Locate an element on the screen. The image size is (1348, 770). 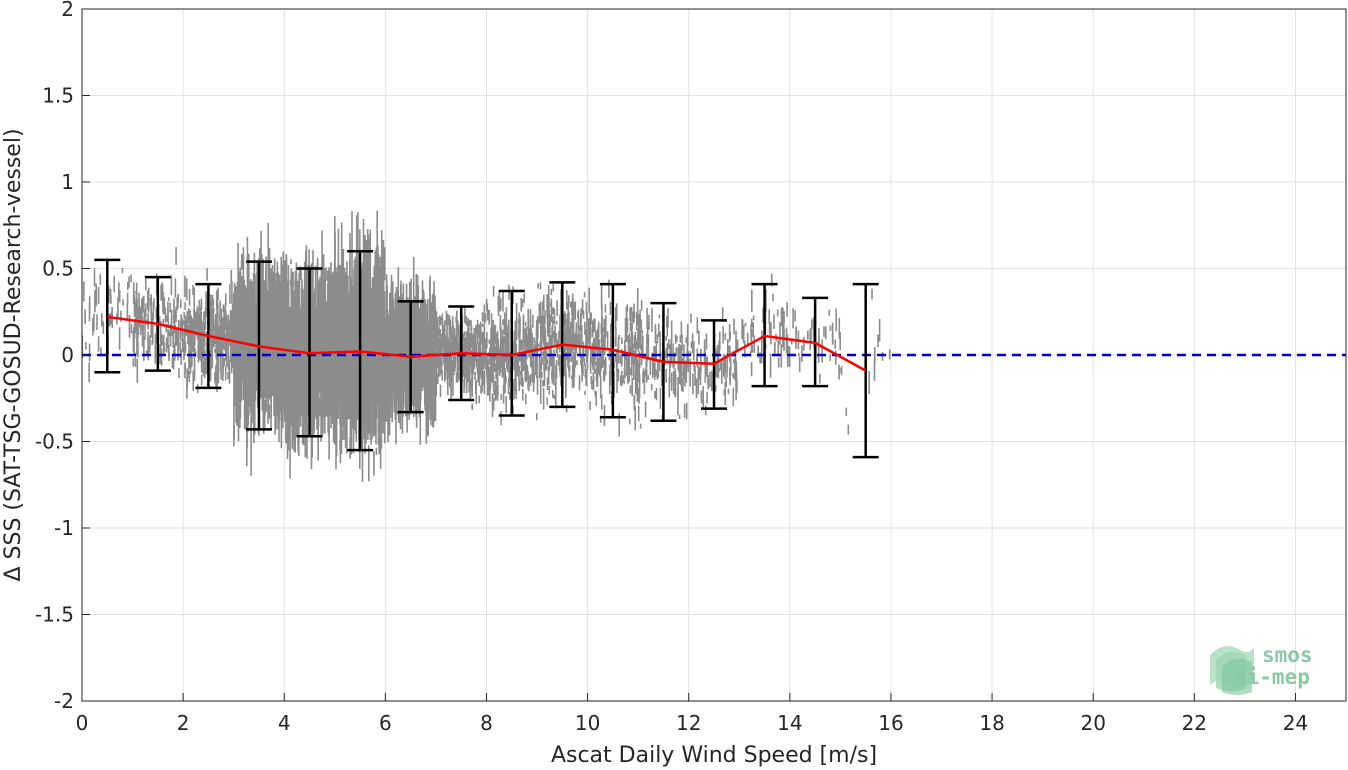
x-tick-label: 6 is located at coordinates (385, 723).